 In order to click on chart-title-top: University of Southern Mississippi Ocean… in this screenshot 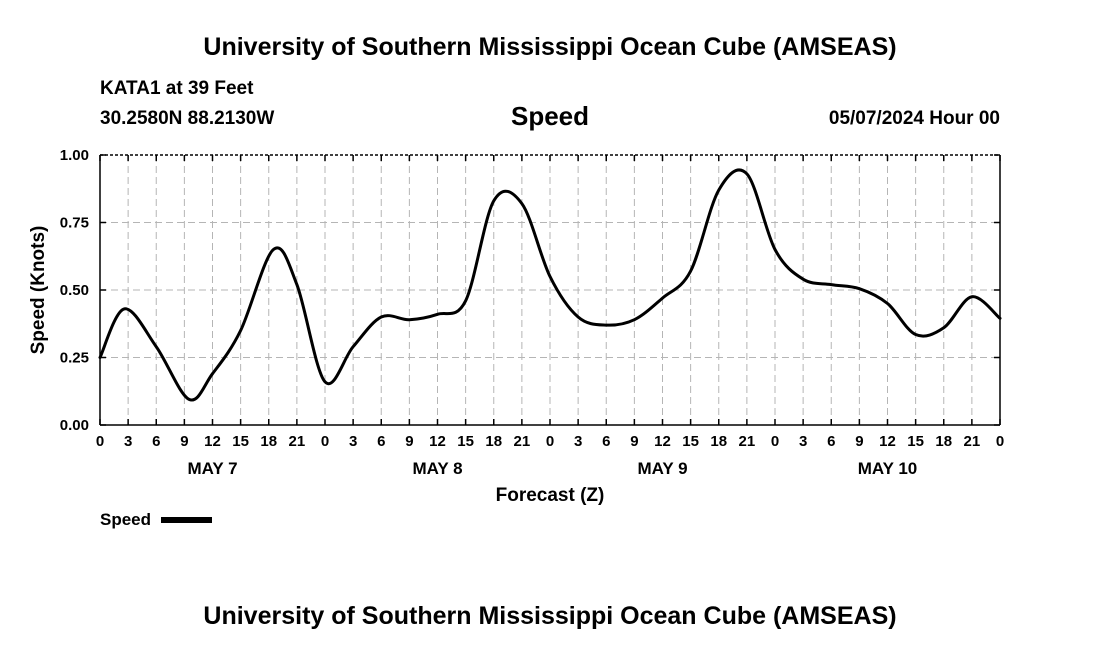, I will do `click(549, 47)`.